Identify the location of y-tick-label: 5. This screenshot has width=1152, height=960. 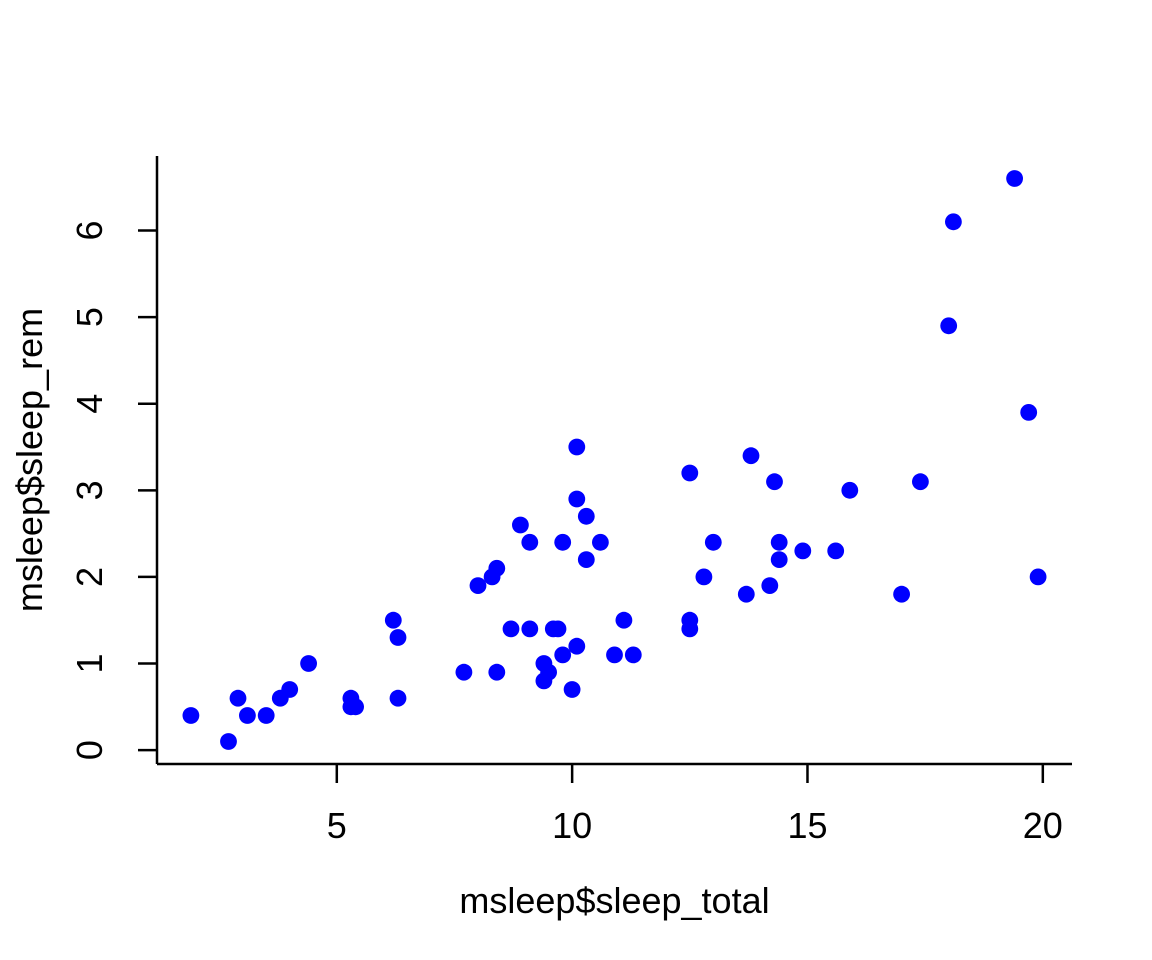
(89, 317).